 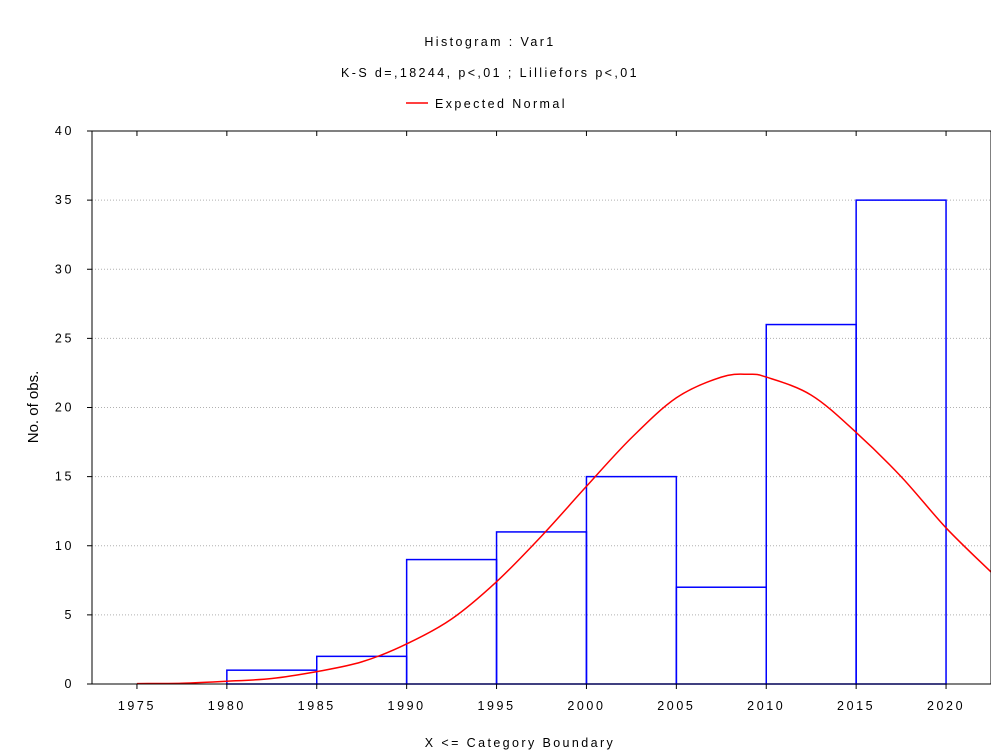 What do you see at coordinates (64, 200) in the screenshot?
I see `y-tick-label: 35` at bounding box center [64, 200].